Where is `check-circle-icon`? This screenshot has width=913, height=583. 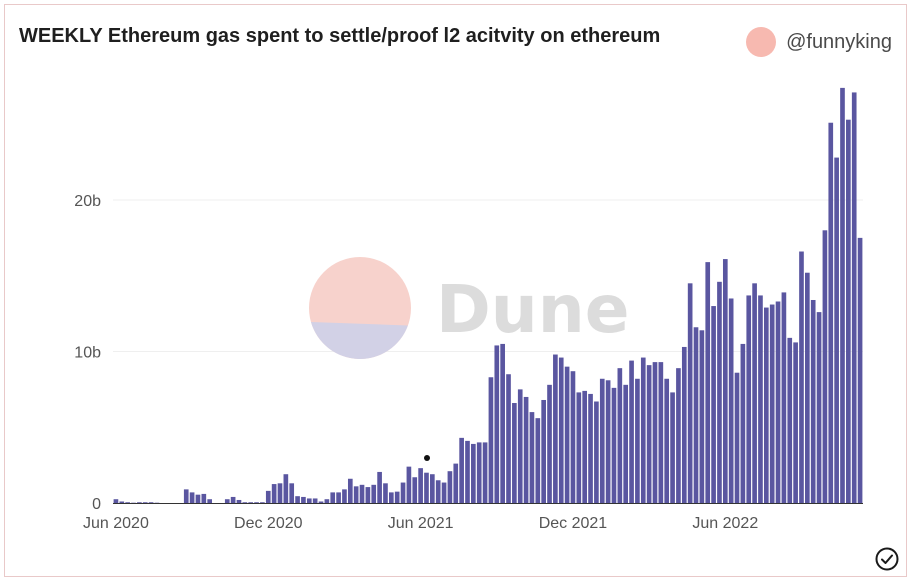 check-circle-icon is located at coordinates (887, 559).